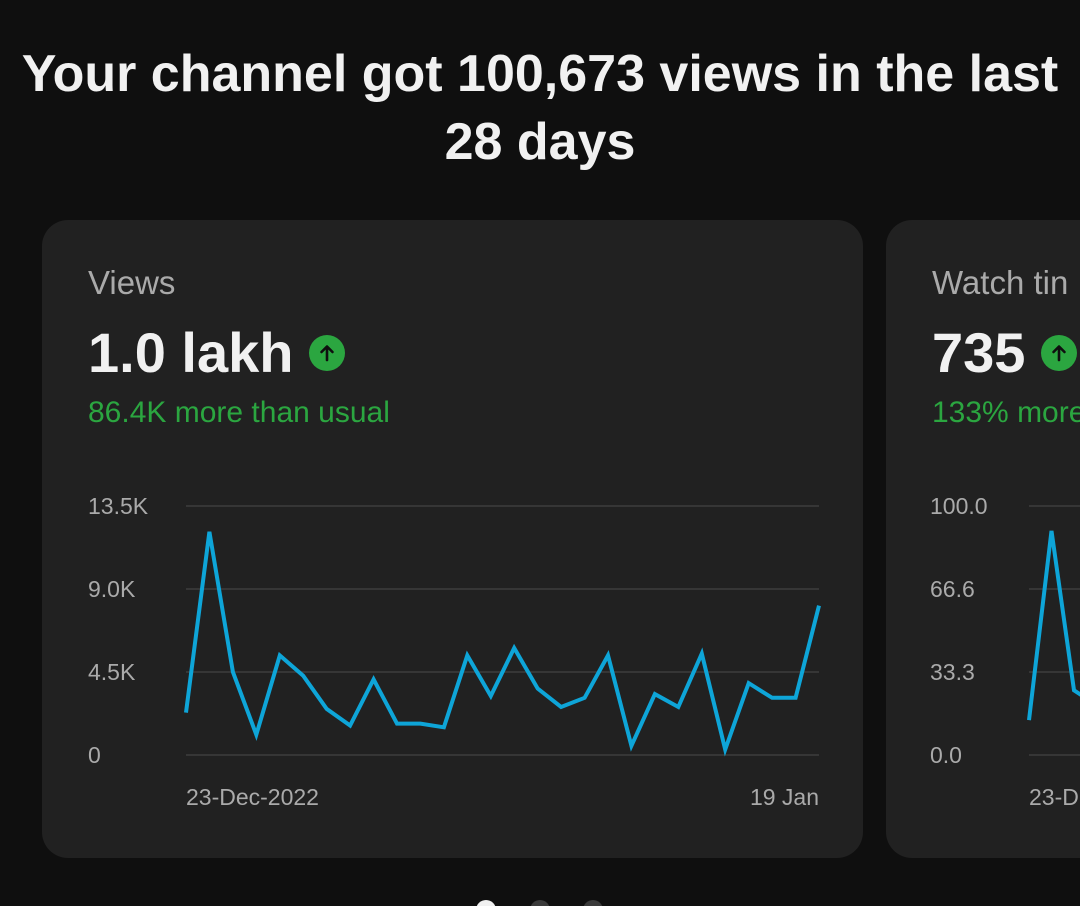 The image size is (1080, 906). Describe the element at coordinates (1005, 651) in the screenshot. I see `watch-time-line-chart: 100.0 66.6 33.3 0.0 23-D` at that location.